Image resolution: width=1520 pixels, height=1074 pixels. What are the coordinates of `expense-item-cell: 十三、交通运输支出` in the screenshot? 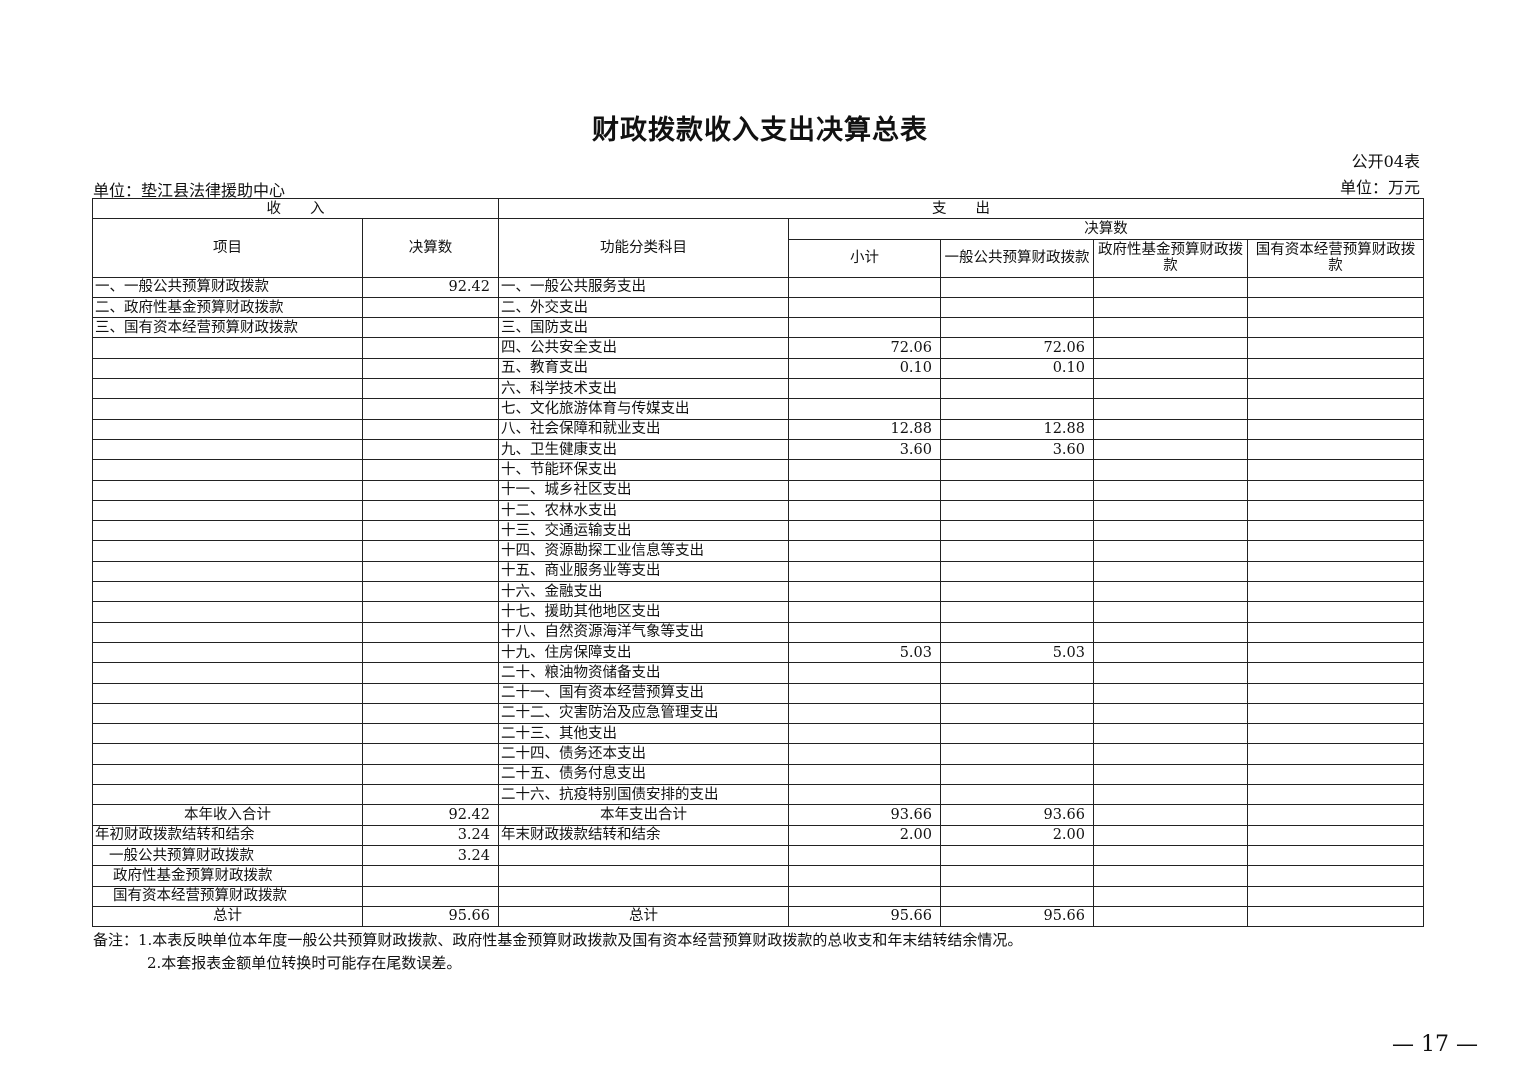 It's located at (643, 531).